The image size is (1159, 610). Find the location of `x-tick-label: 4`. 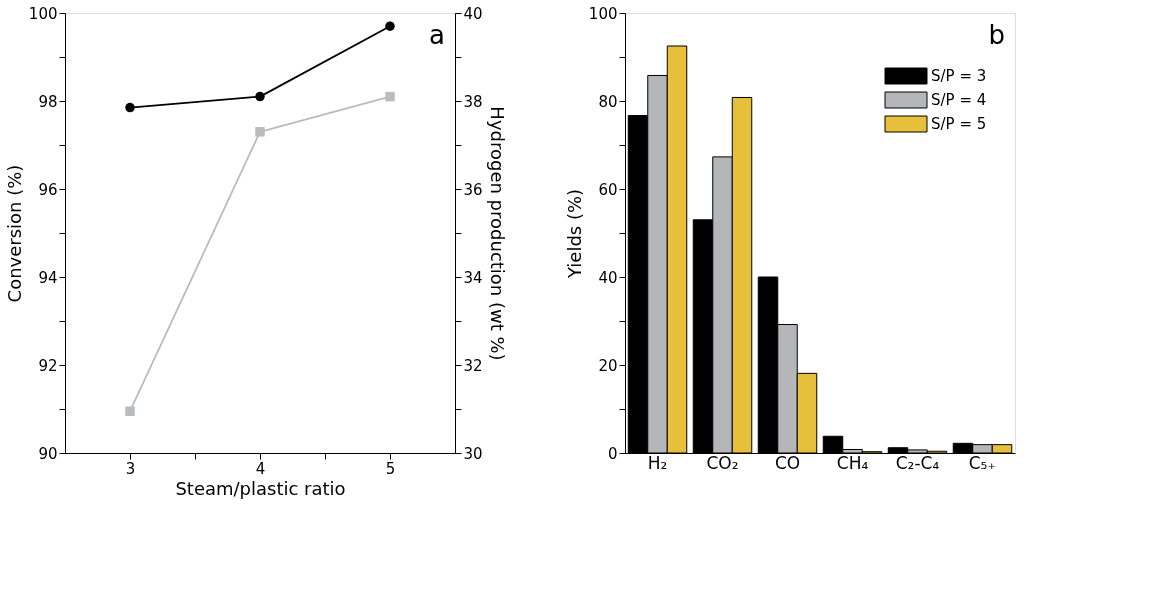

x-tick-label: 4 is located at coordinates (260, 468).